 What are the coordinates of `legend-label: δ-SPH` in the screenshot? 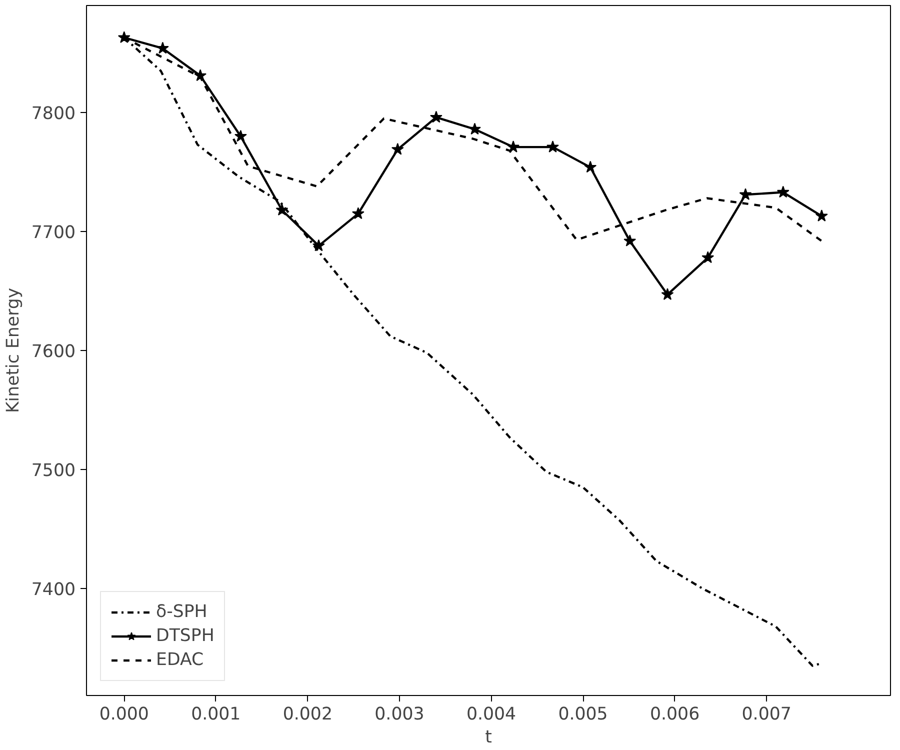 It's located at (182, 612).